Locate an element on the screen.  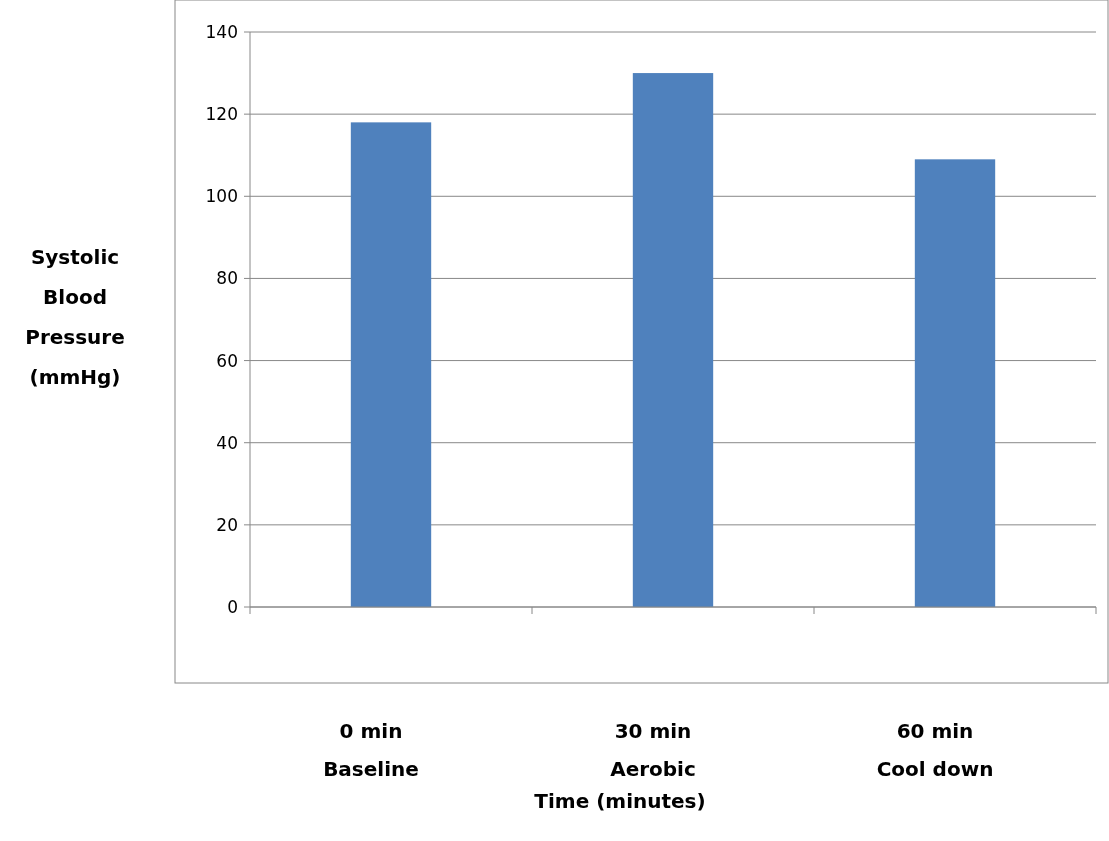
y-axis-title: Systolic Blood Pressure (mmHg) is located at coordinates (75, 317).